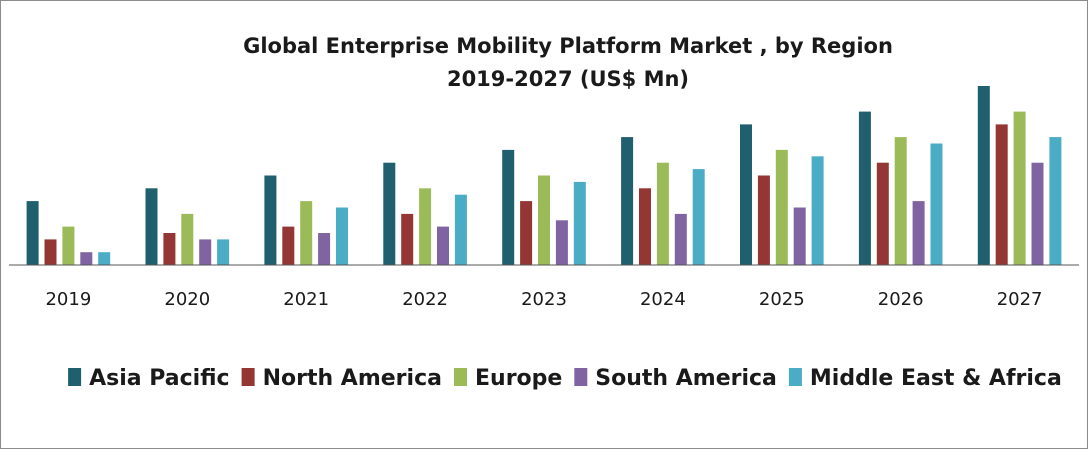 This screenshot has width=1088, height=449. Describe the element at coordinates (568, 79) in the screenshot. I see `chart-subtitle: 2019-2027 (US$ Mn)` at that location.